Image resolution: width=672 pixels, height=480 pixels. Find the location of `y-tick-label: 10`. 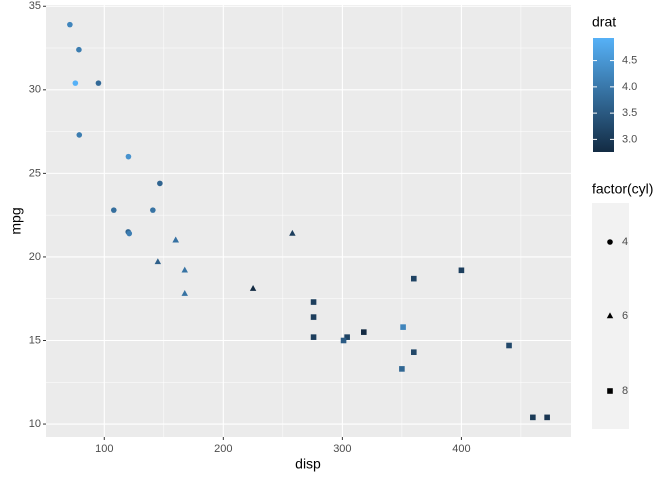

y-tick-label: 10 is located at coordinates (35, 424).